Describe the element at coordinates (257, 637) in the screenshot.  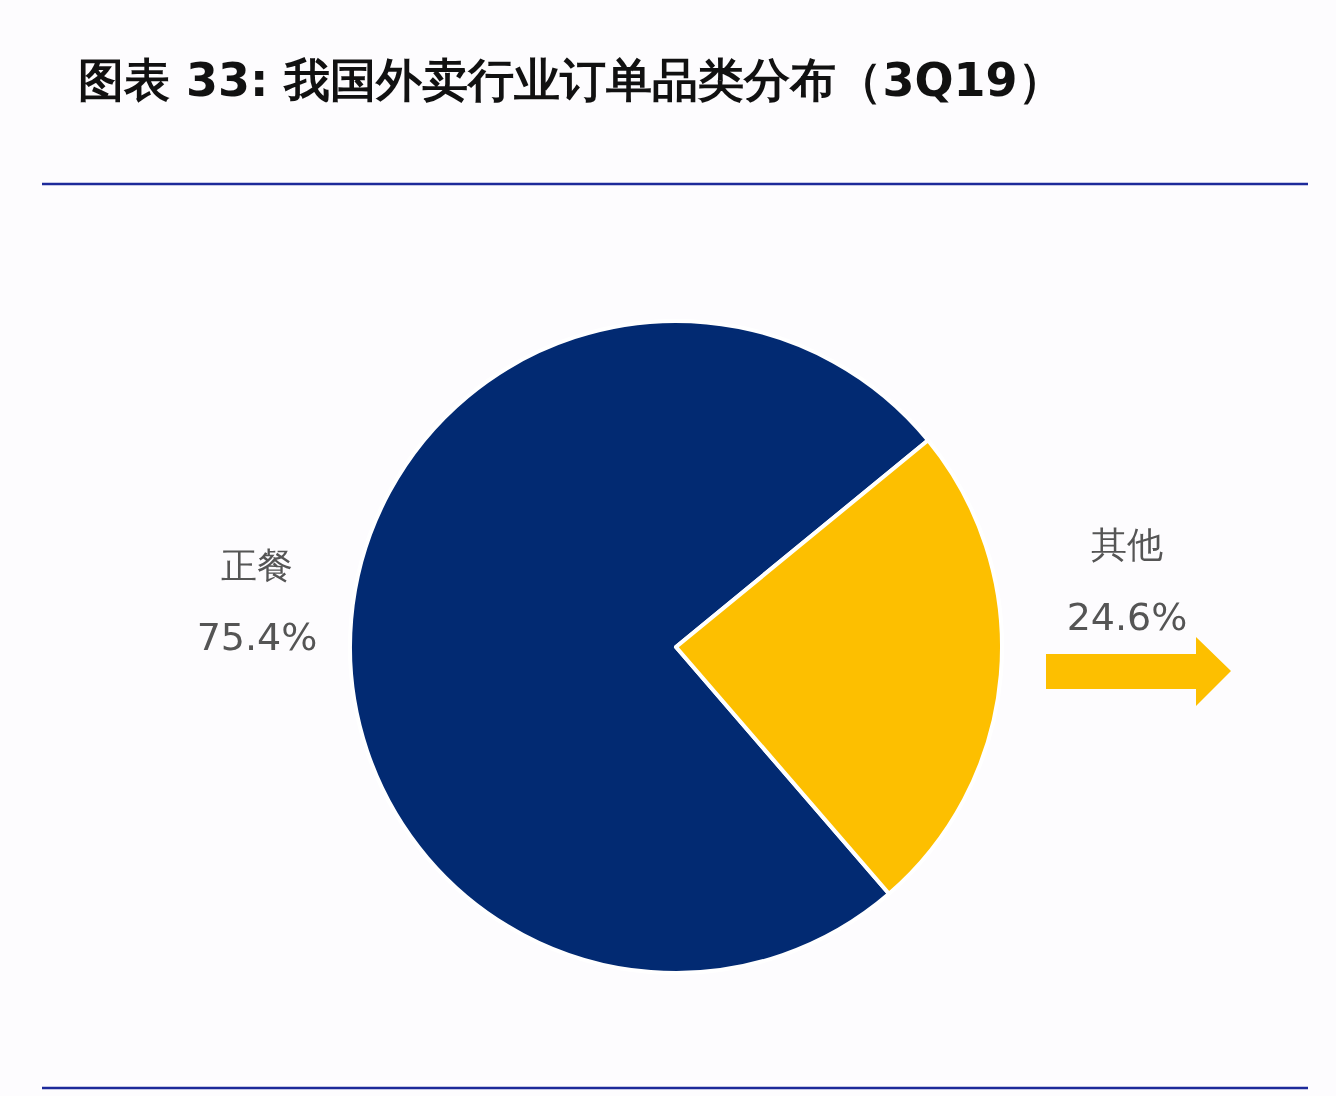
I see `data-label: 75.4%` at that location.